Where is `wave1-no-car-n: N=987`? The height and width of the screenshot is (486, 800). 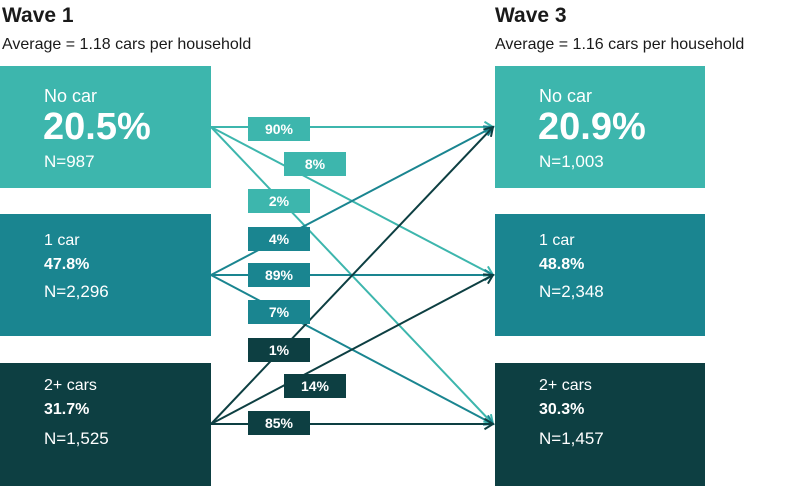
wave1-no-car-n: N=987 is located at coordinates (69, 161).